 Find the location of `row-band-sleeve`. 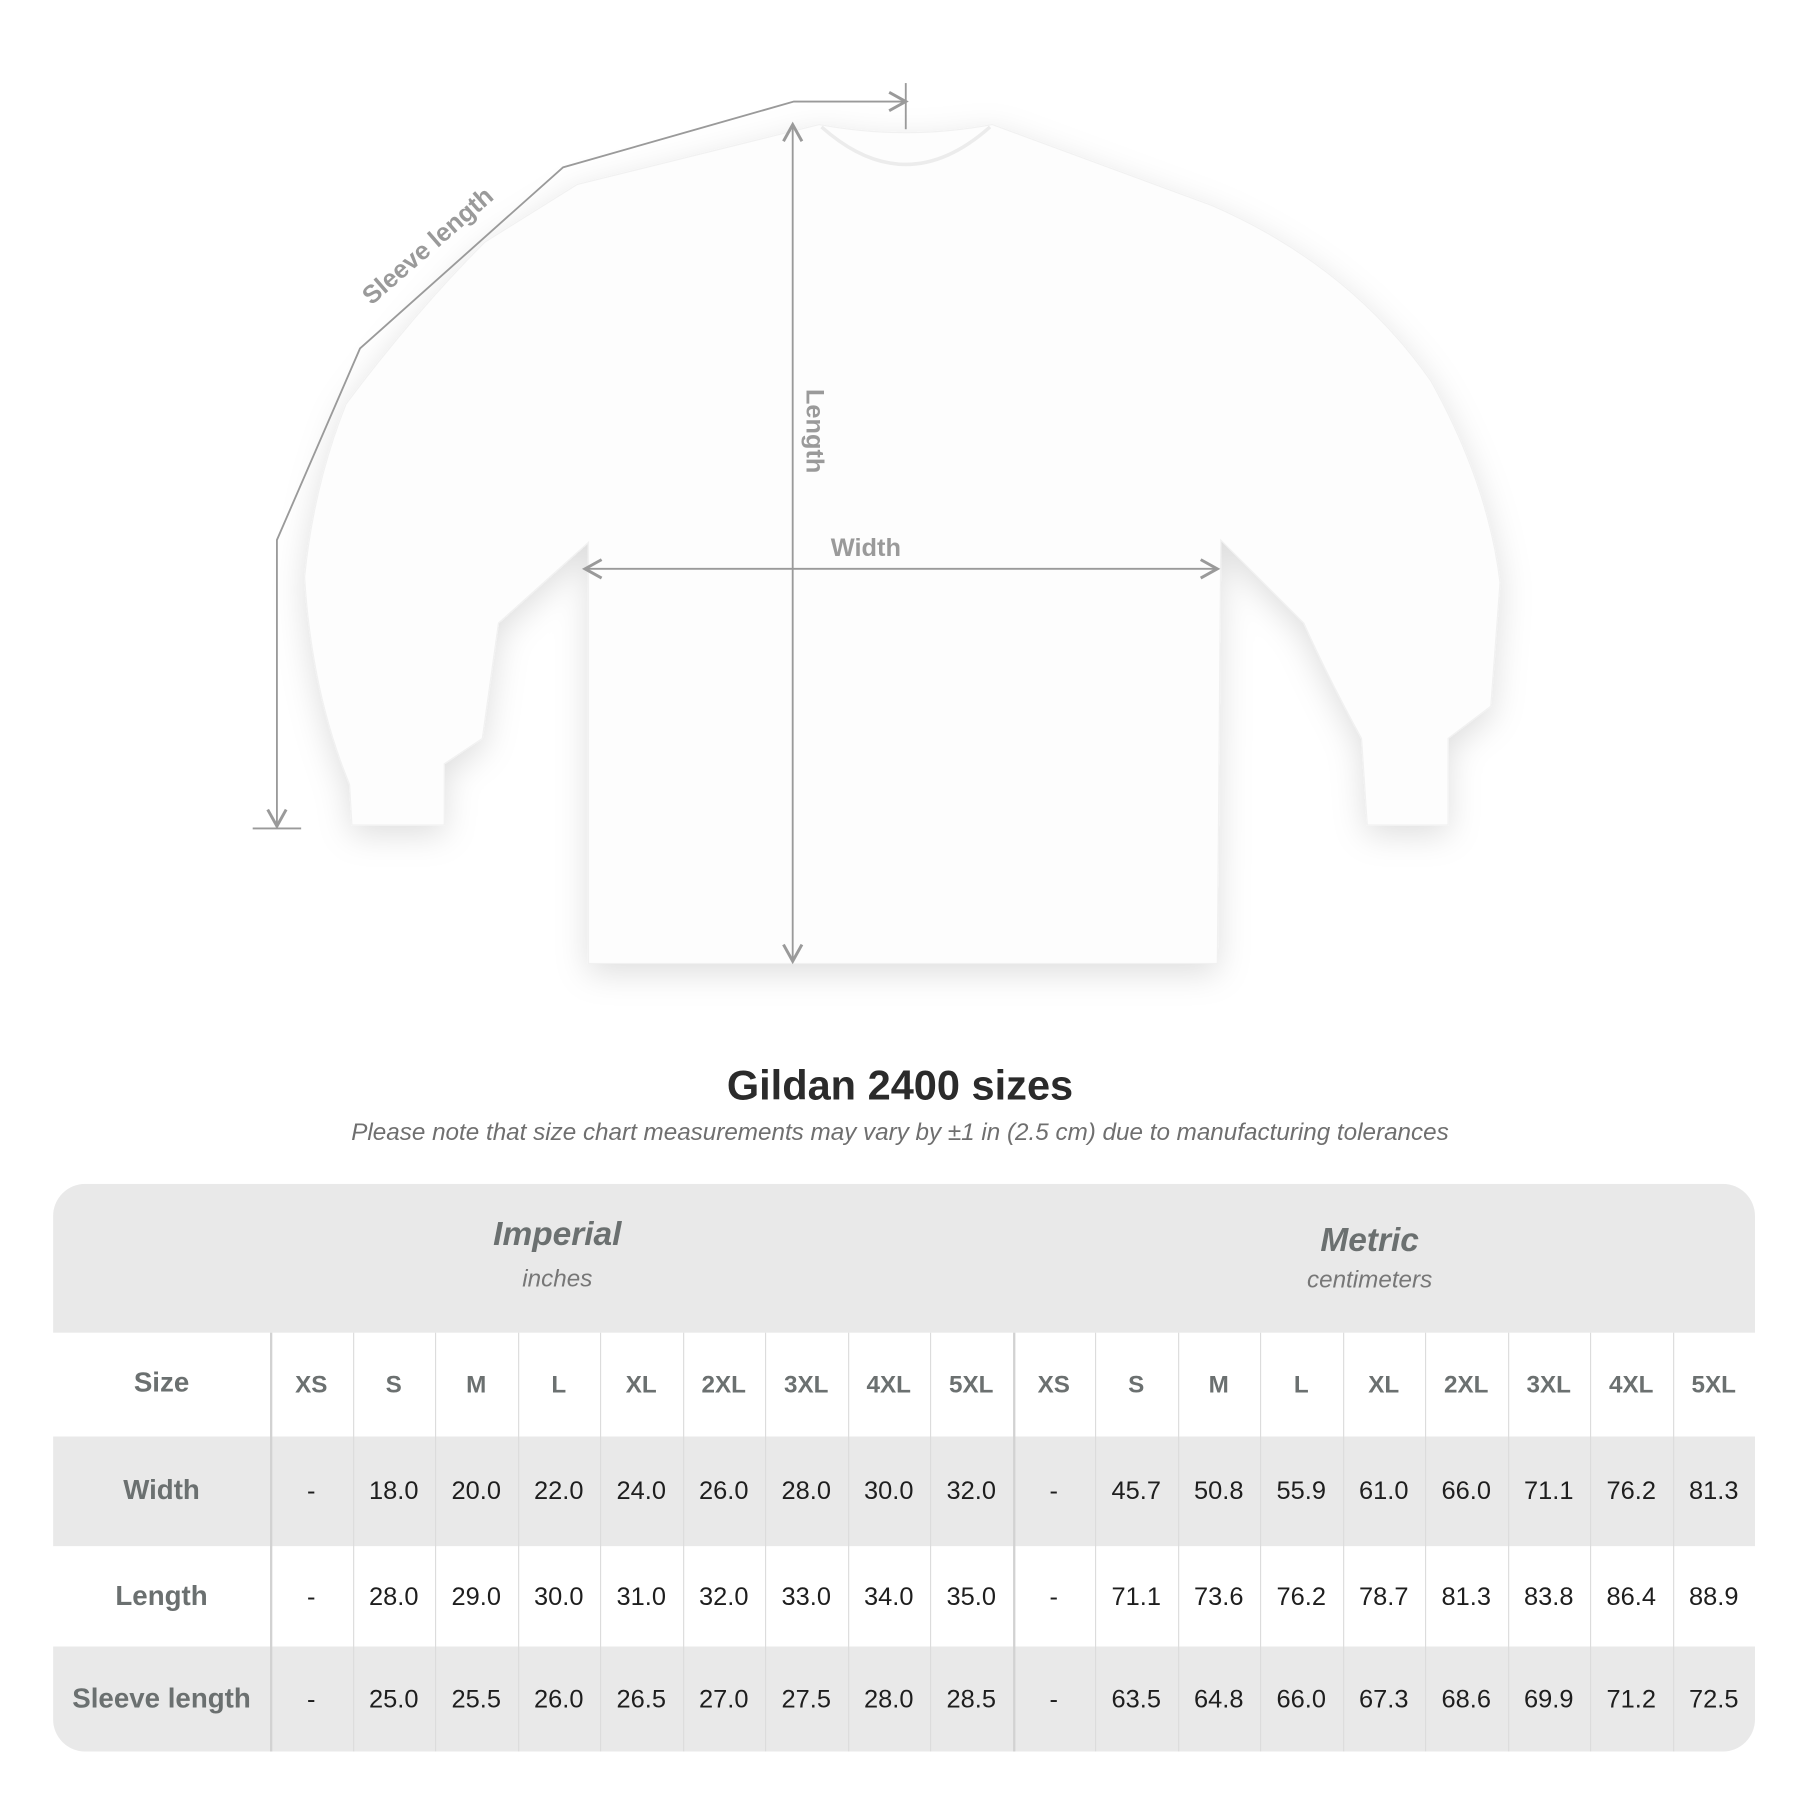

row-band-sleeve is located at coordinates (904, 1699).